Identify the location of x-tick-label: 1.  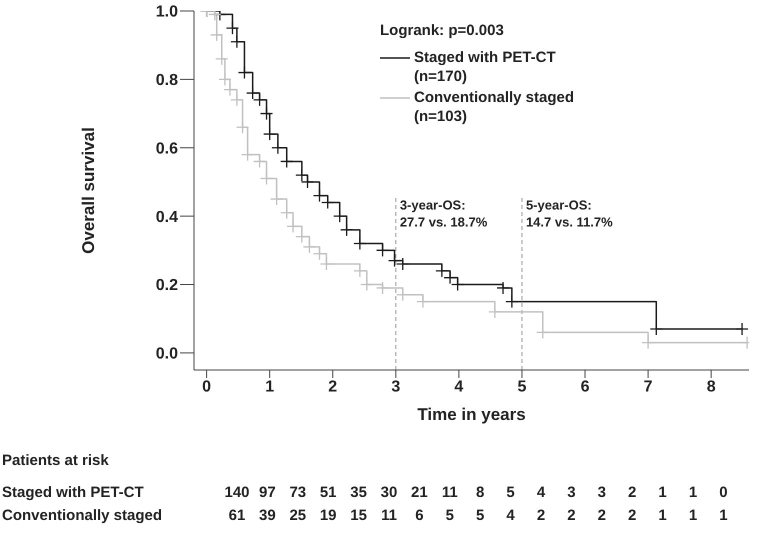
(269, 387).